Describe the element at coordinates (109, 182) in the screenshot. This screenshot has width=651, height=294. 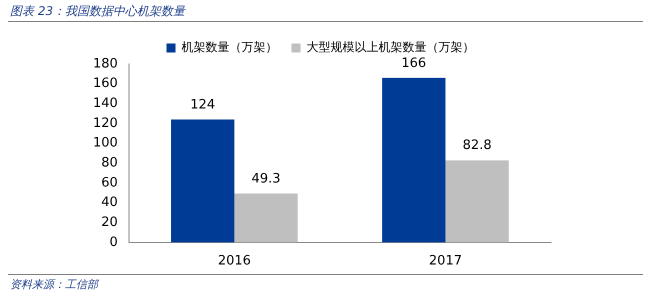
I see `y-tick-label: 60` at that location.